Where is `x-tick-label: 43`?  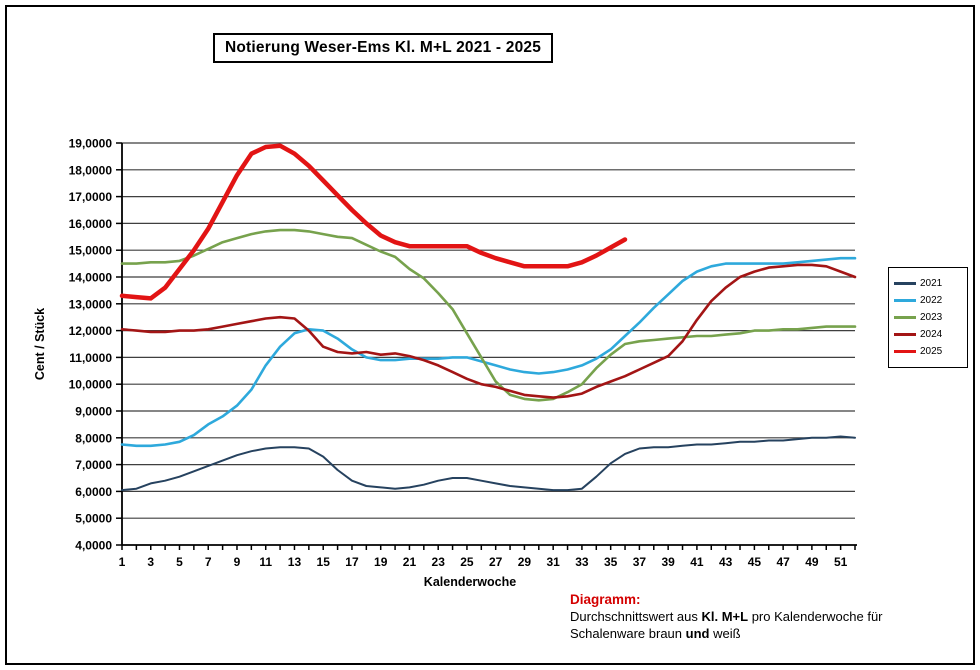 x-tick-label: 43 is located at coordinates (726, 562).